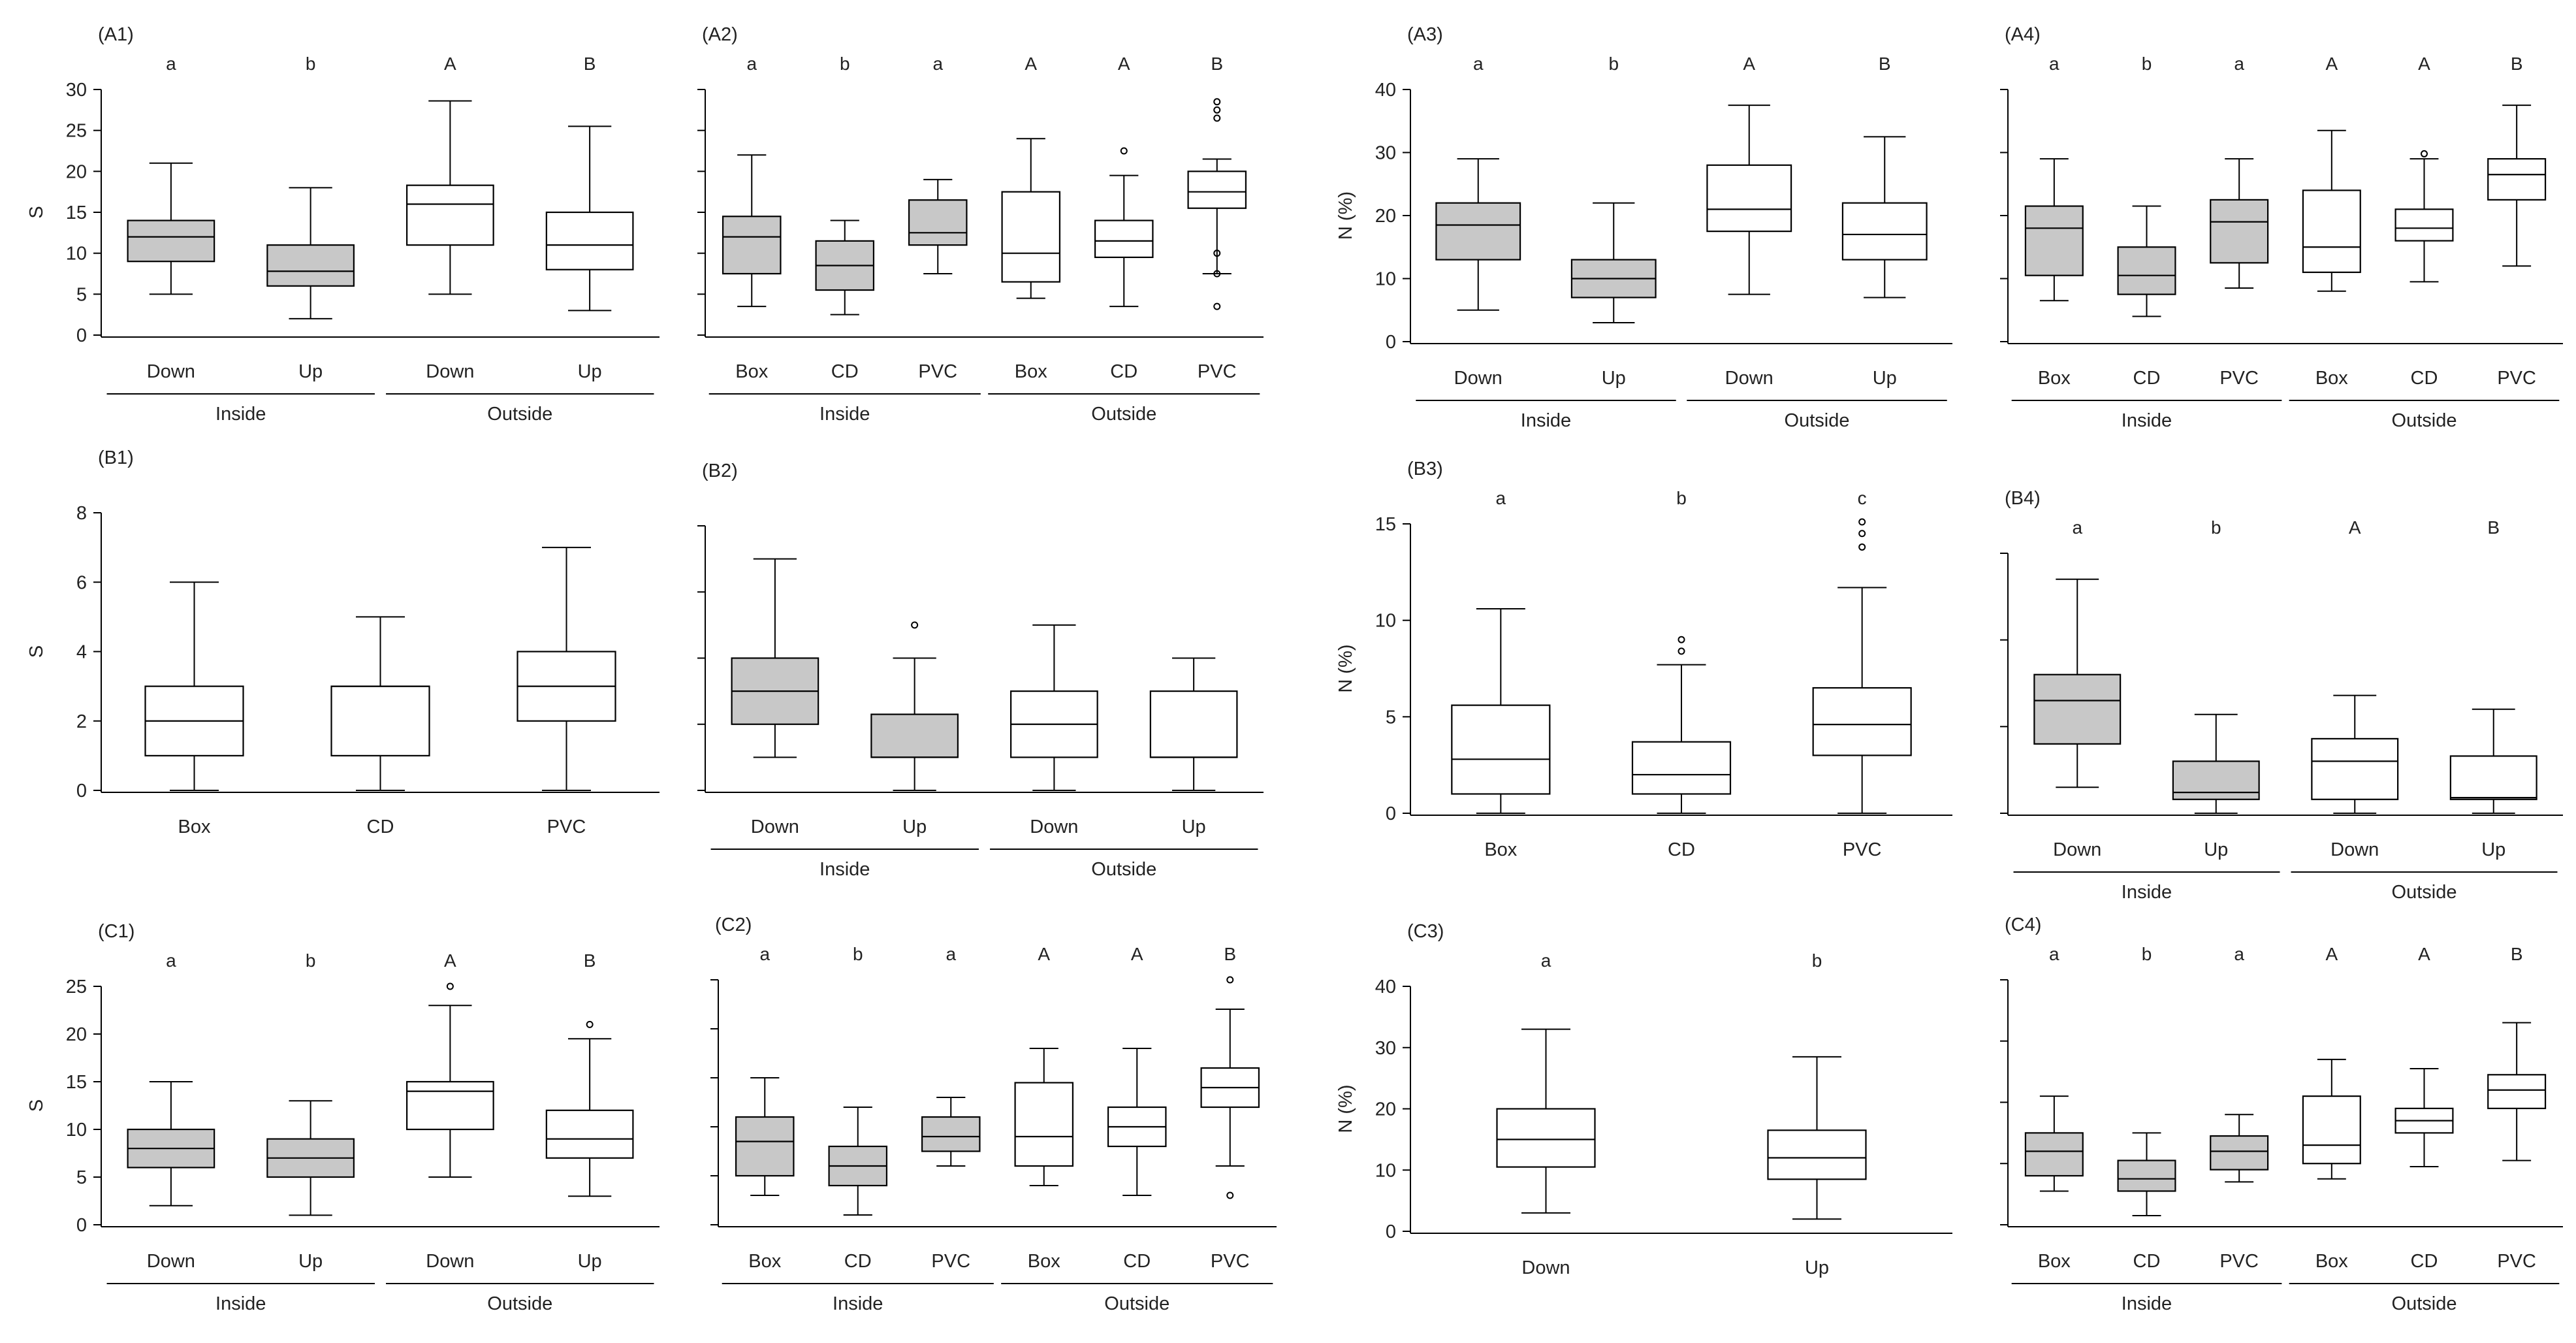 This screenshot has width=2576, height=1343. What do you see at coordinates (2282, 695) in the screenshot?
I see `panel-b4: (B4) a Down b Up A Down B Up Inside Outside` at bounding box center [2282, 695].